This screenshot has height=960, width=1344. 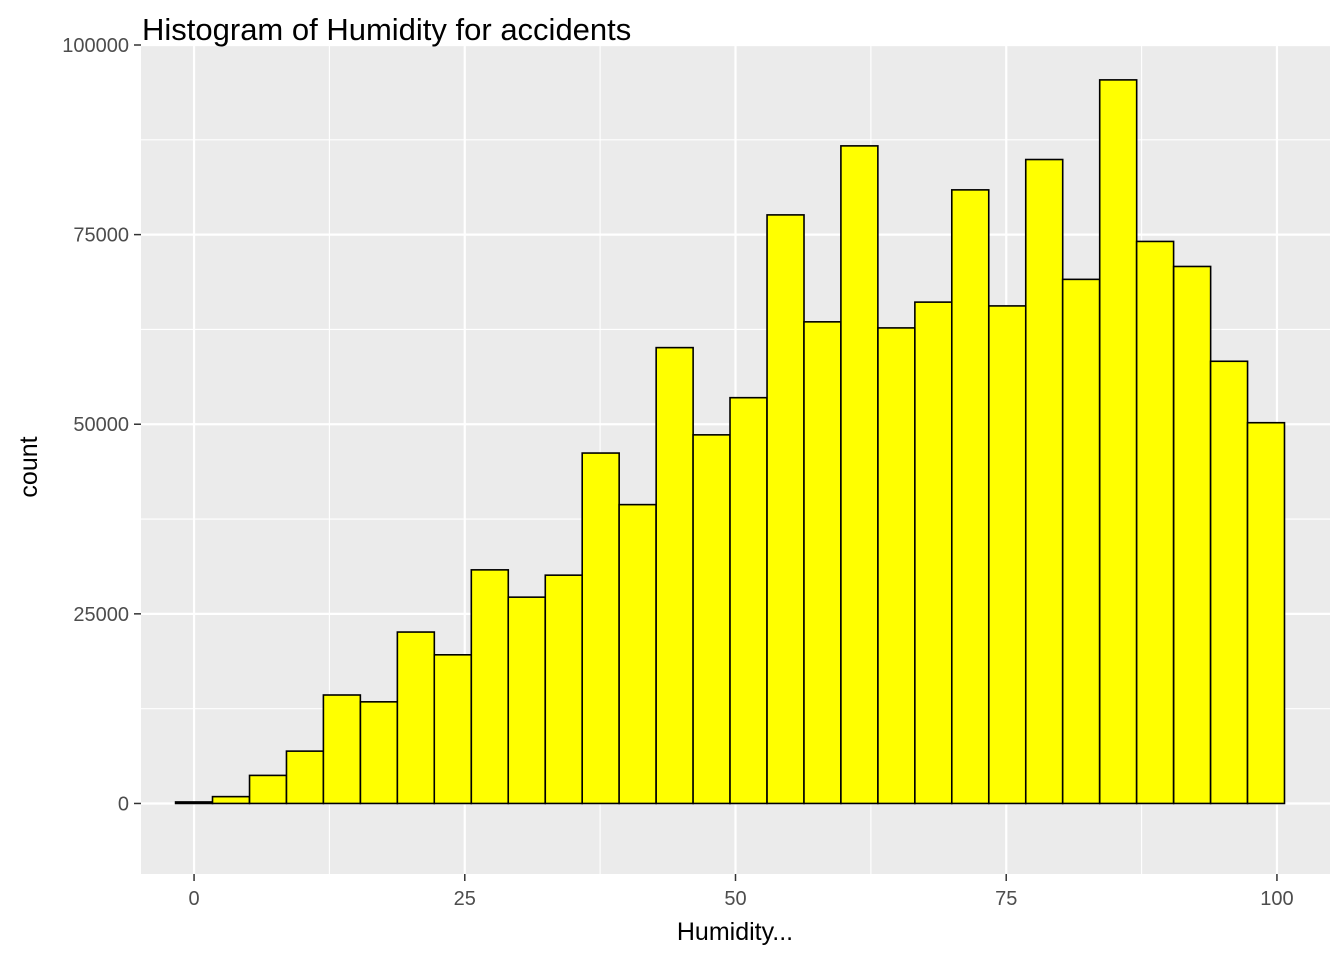 What do you see at coordinates (465, 899) in the screenshot?
I see `x-tick-label: 25` at bounding box center [465, 899].